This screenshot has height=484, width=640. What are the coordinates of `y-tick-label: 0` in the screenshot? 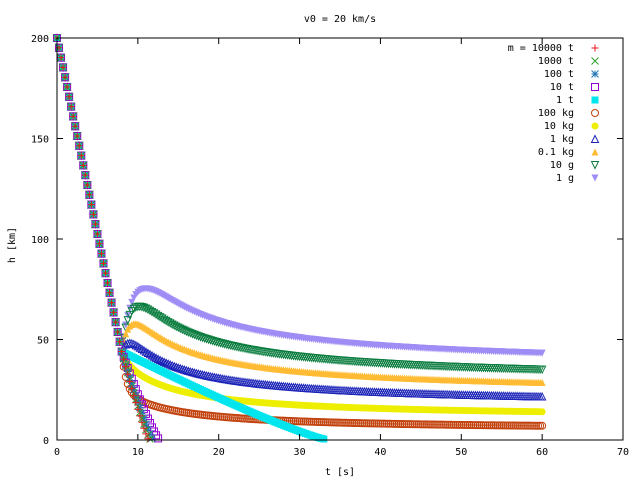 It's located at (46, 441).